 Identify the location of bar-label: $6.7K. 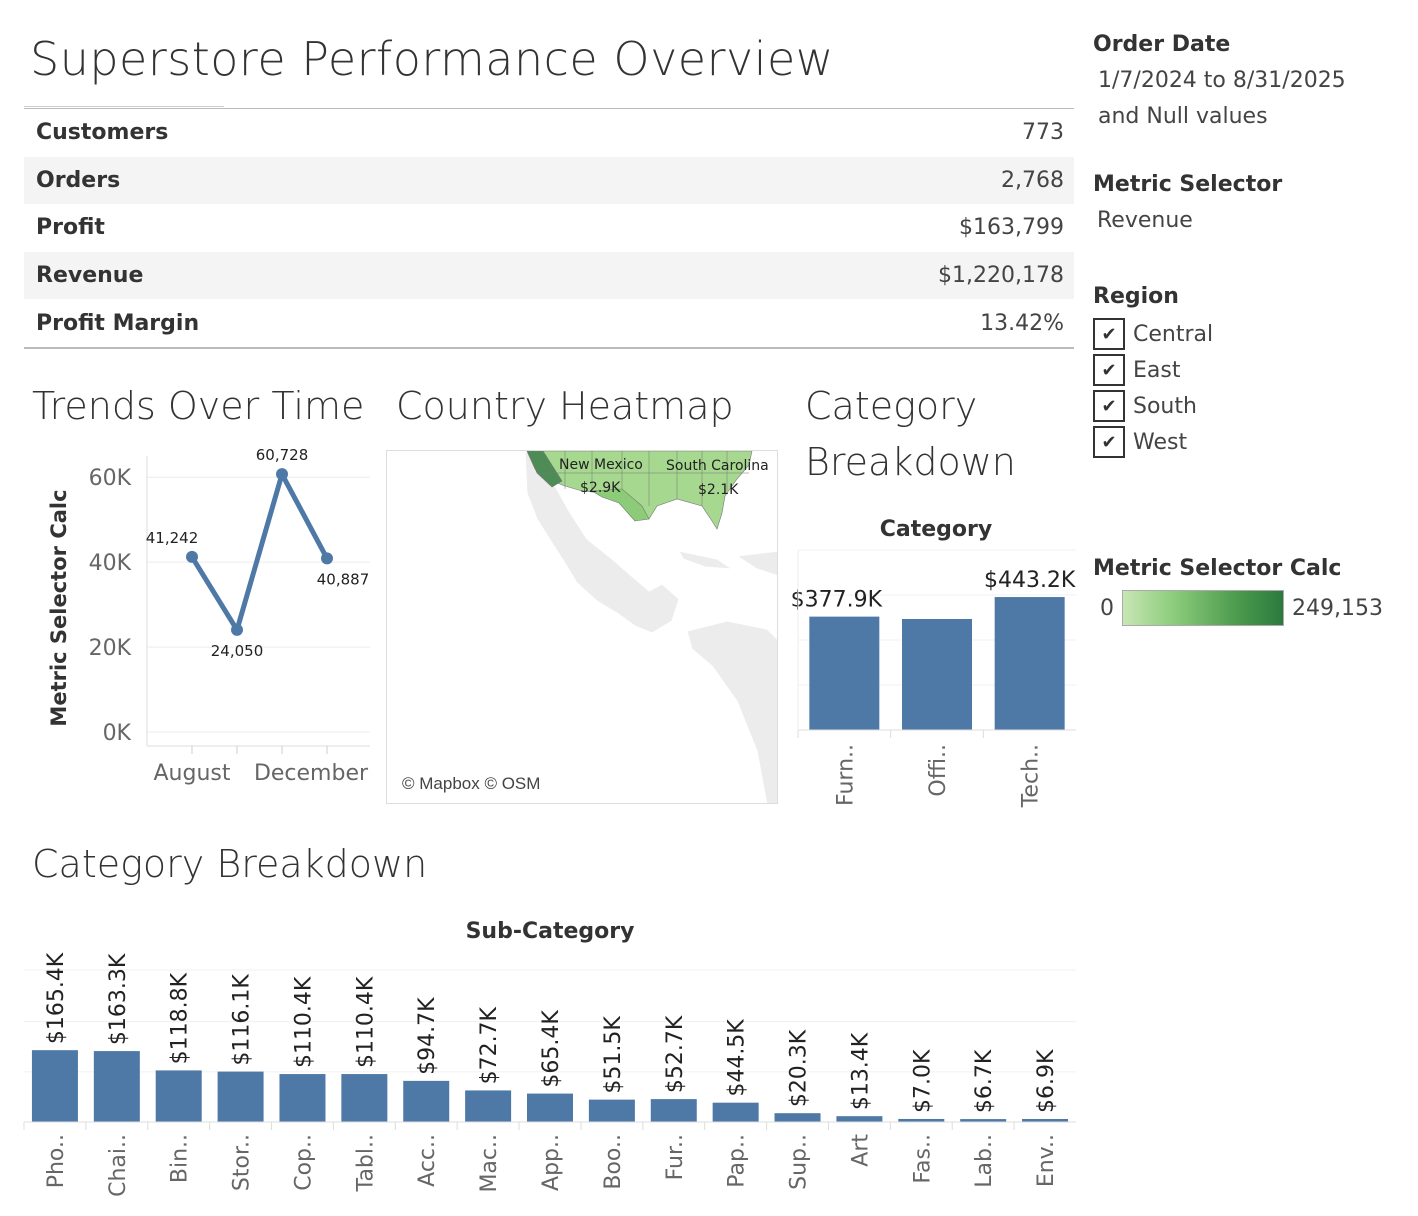
(984, 1081).